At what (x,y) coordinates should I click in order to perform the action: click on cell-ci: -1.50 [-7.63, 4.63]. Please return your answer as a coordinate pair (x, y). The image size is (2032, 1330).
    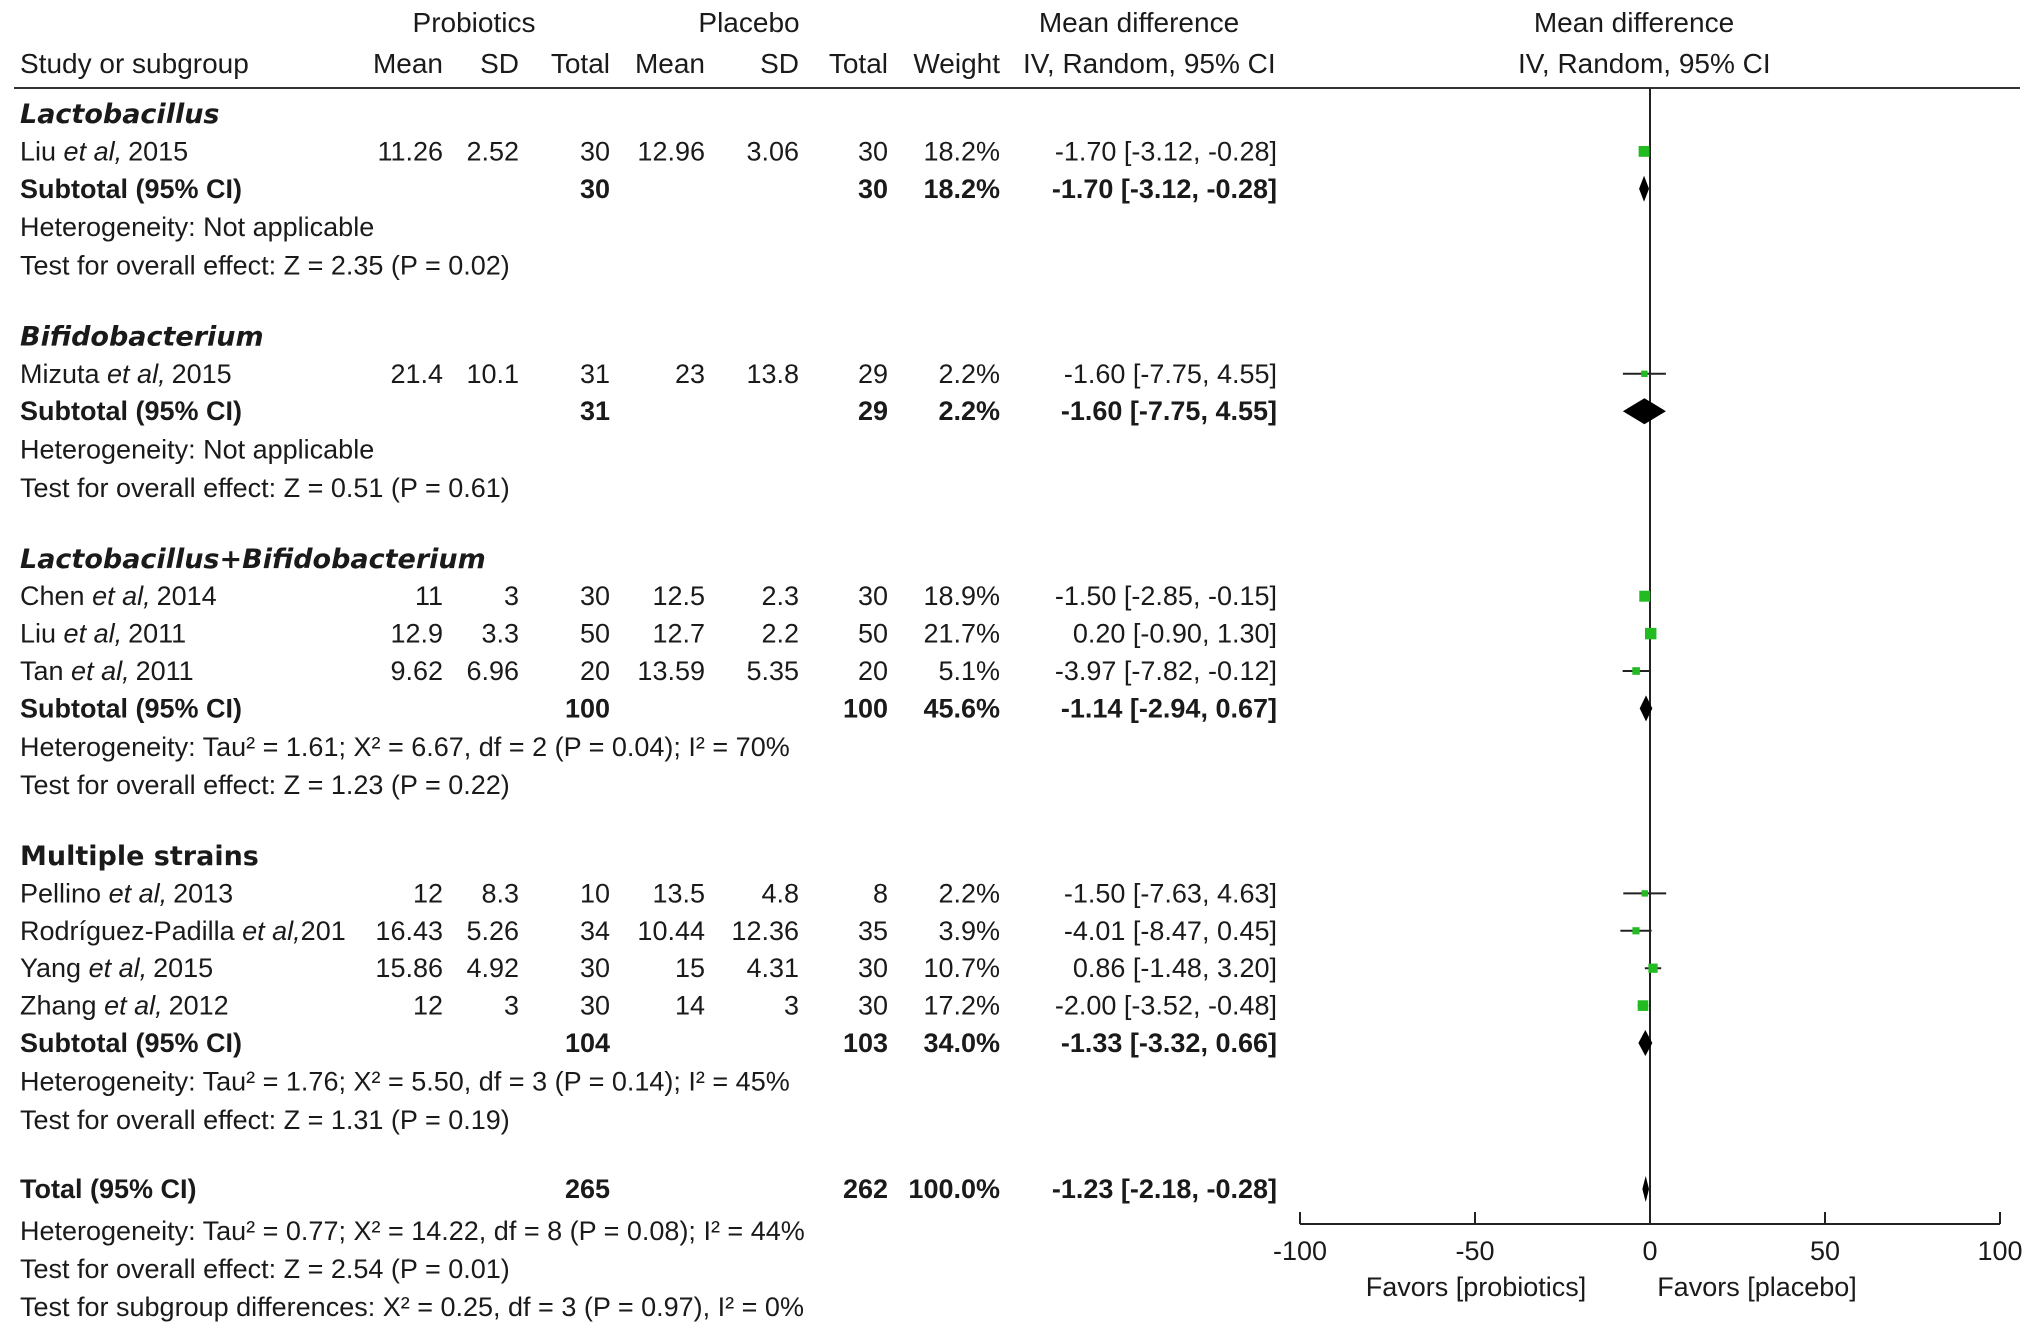
    Looking at the image, I should click on (1170, 893).